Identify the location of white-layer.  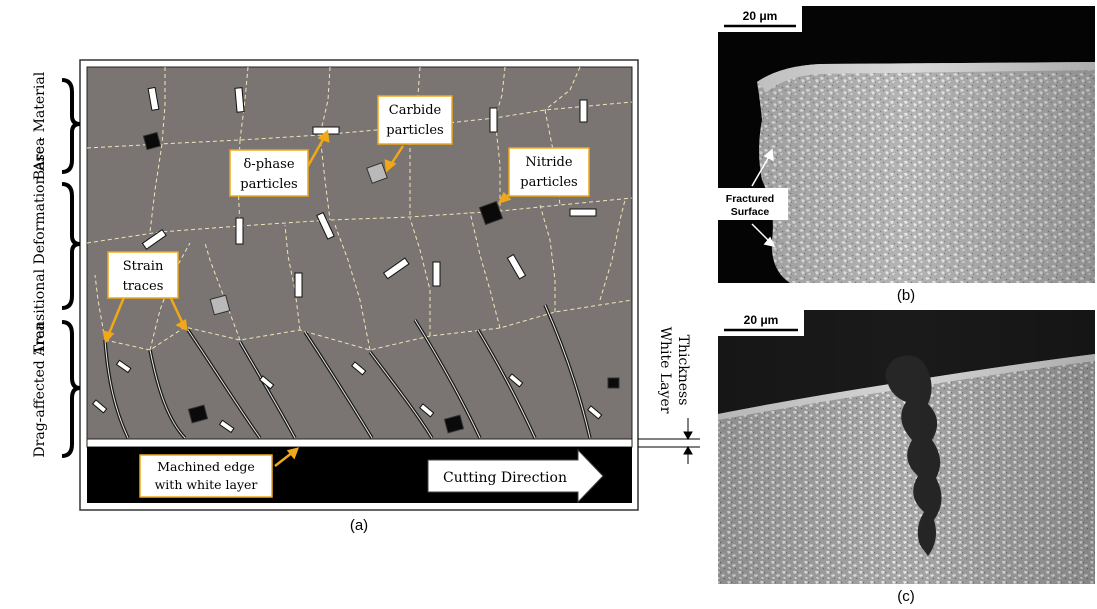
(359, 443).